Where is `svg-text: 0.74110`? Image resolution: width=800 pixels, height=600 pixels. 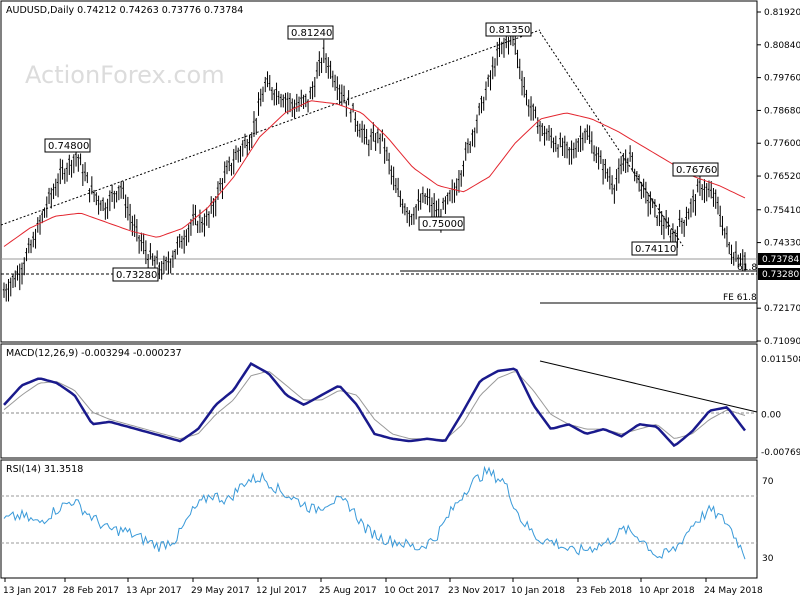
svg-text: 0.74110 is located at coordinates (655, 249).